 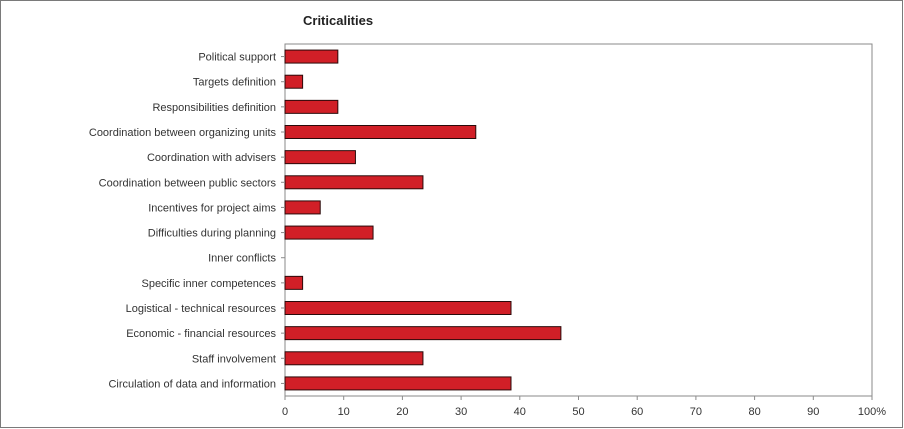 I want to click on x-tick-label: 20, so click(x=402, y=412).